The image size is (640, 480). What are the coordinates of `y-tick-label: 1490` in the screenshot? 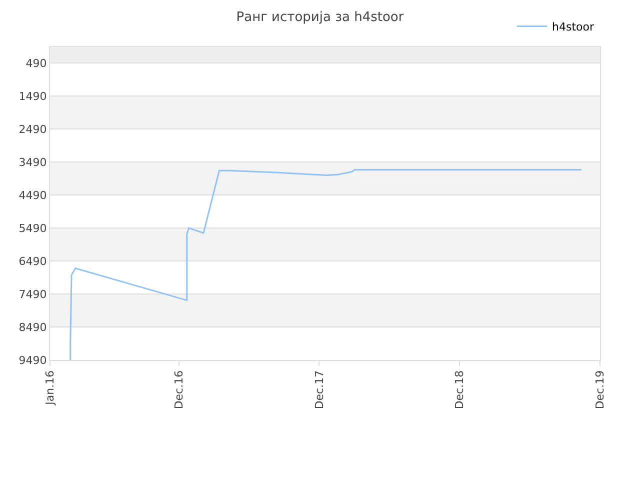 It's located at (32, 96).